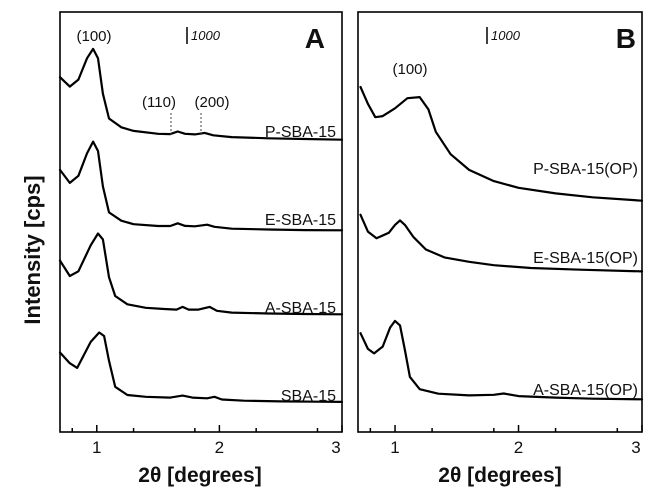 The height and width of the screenshot is (492, 650). Describe the element at coordinates (206, 35) in the screenshot. I see `panel-a-scale-label: 1000` at that location.